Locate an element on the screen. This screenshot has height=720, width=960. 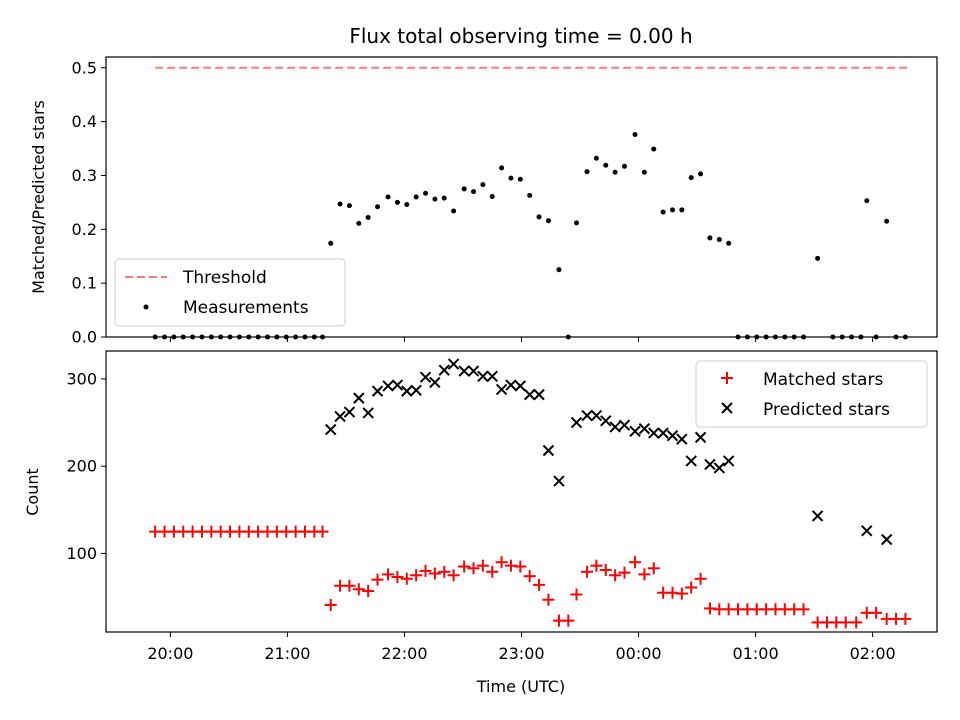
y-axis-label-count: Count is located at coordinates (32, 492).